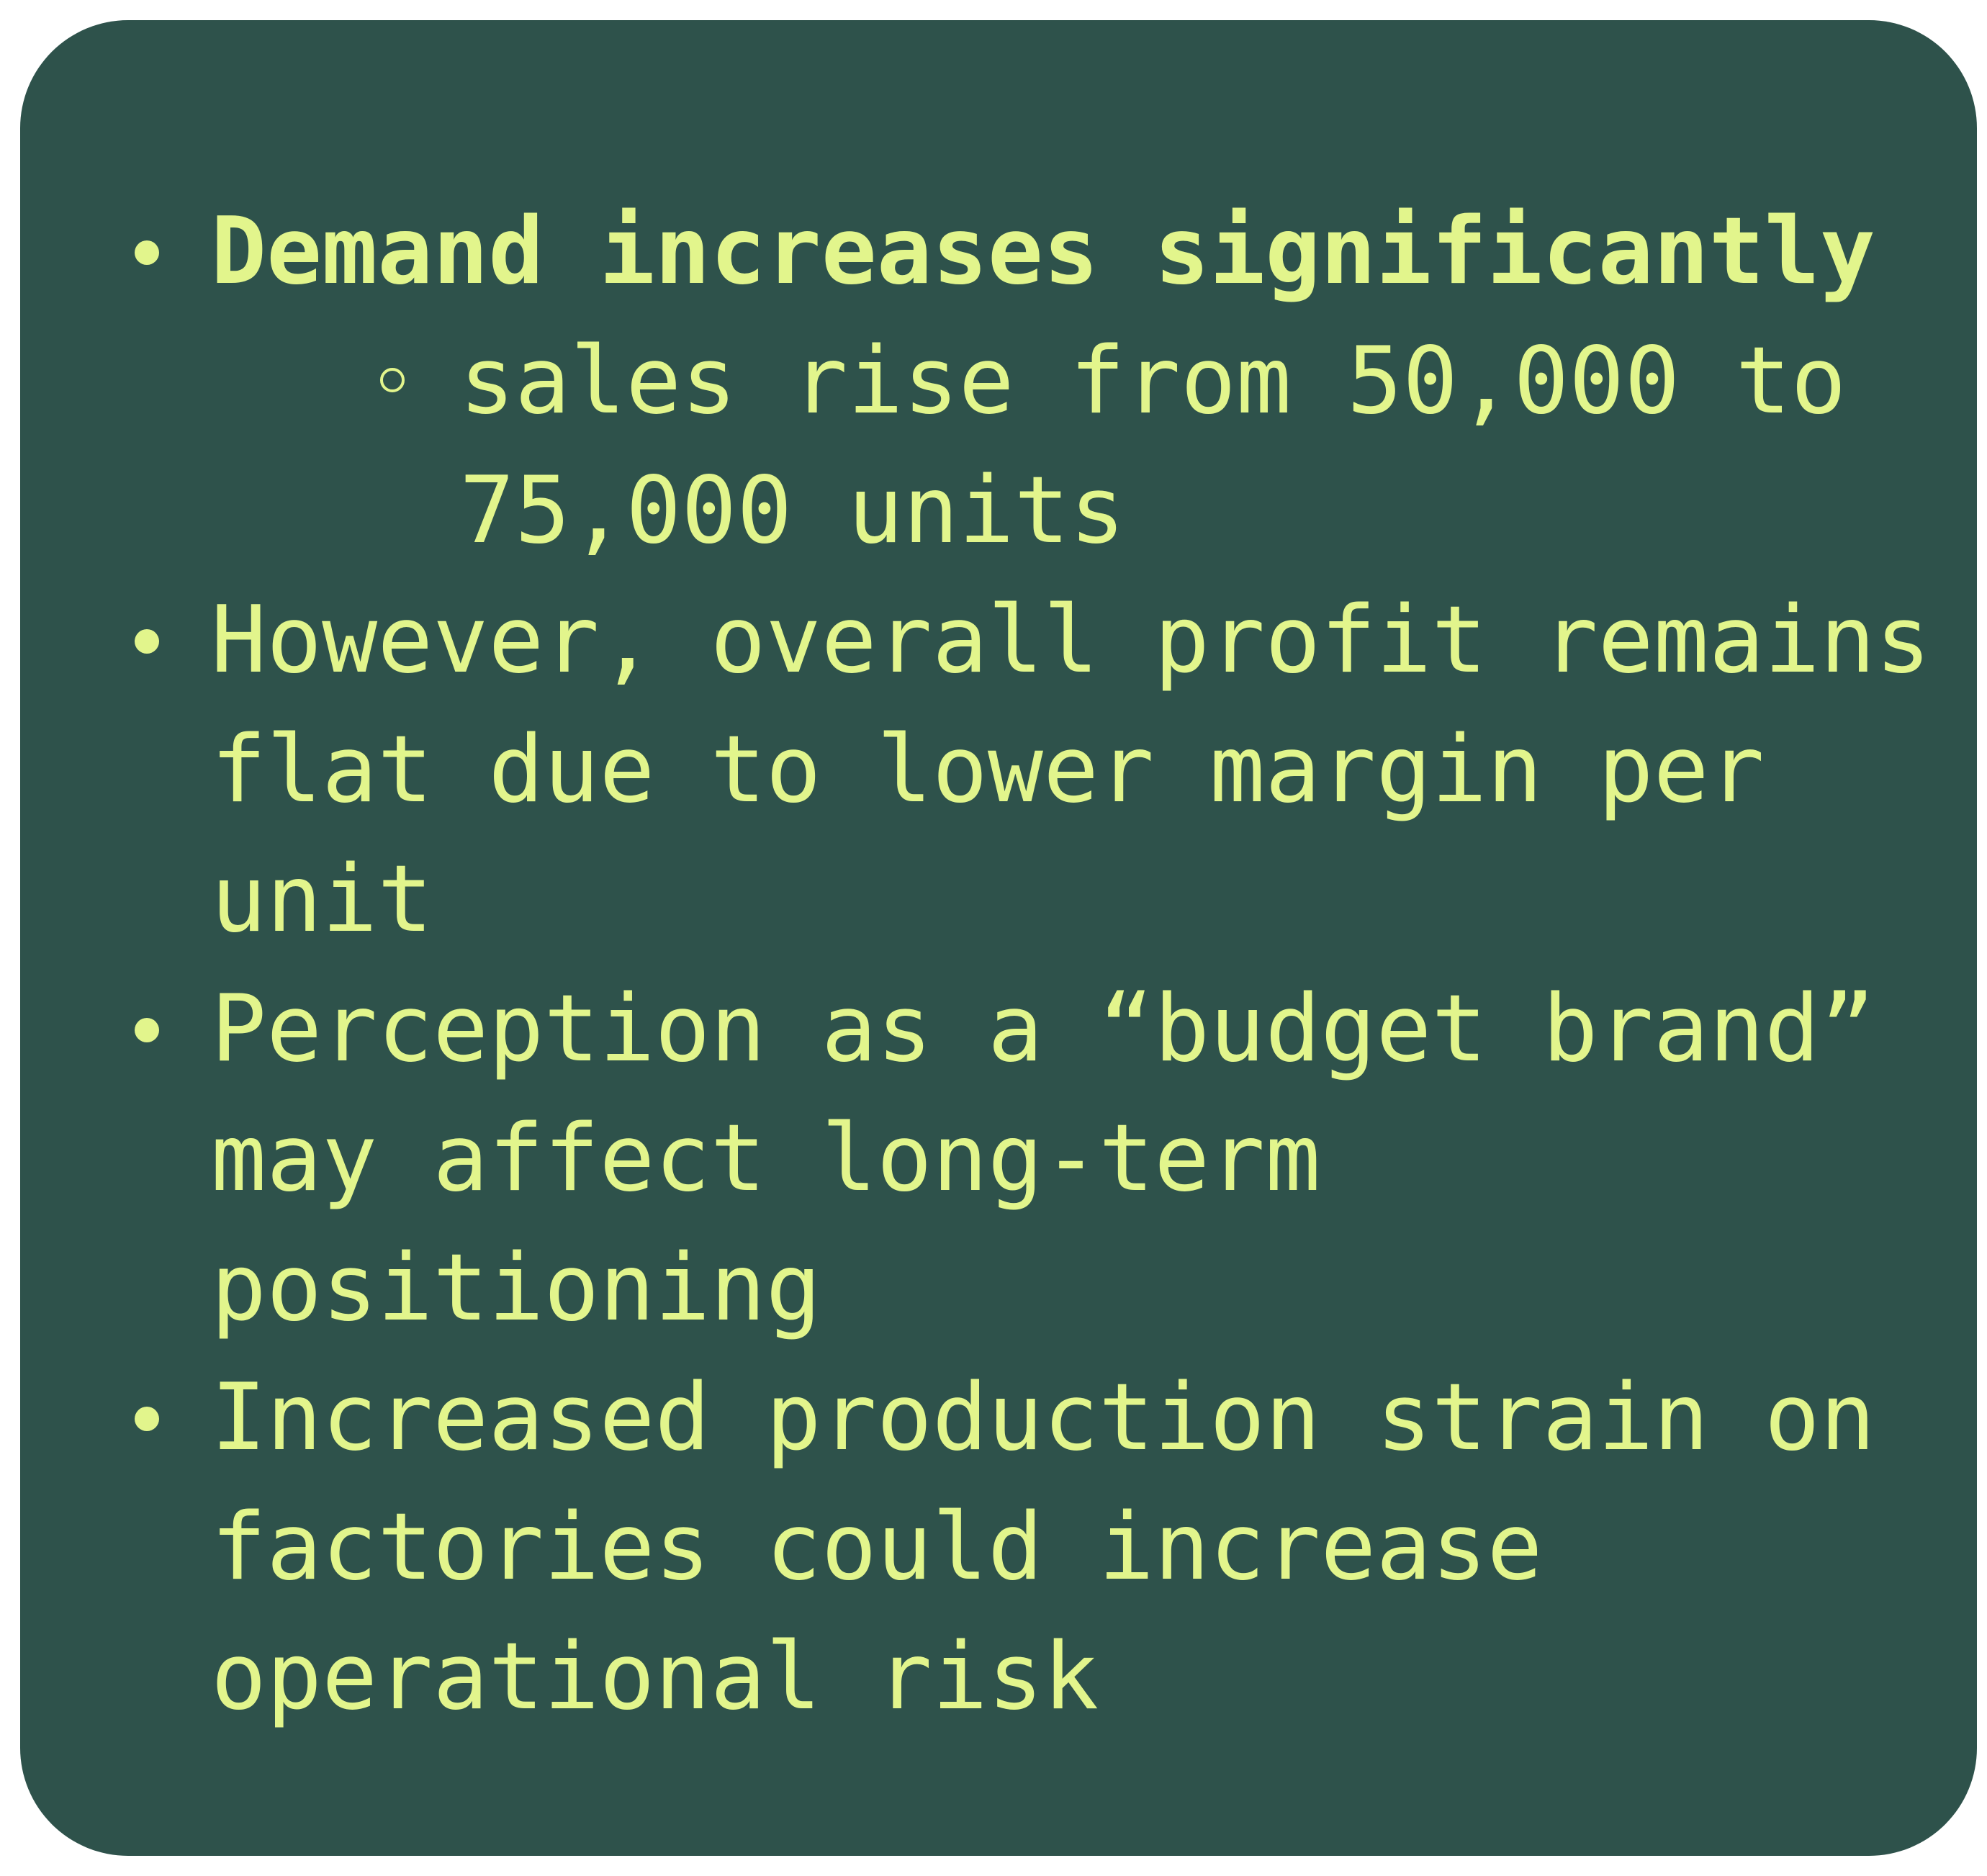 Image resolution: width=1987 pixels, height=1876 pixels. What do you see at coordinates (1043, 1418) in the screenshot?
I see `list-item-text: Increased production strain on` at bounding box center [1043, 1418].